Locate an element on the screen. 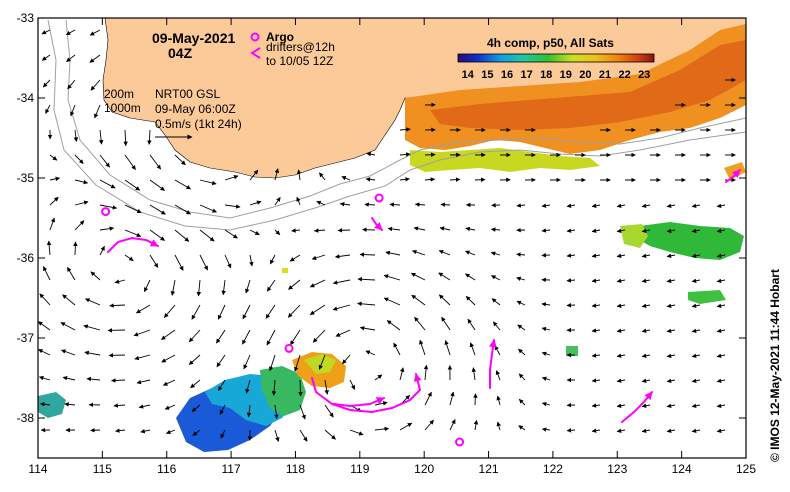  argo-float-marker is located at coordinates (106, 212).